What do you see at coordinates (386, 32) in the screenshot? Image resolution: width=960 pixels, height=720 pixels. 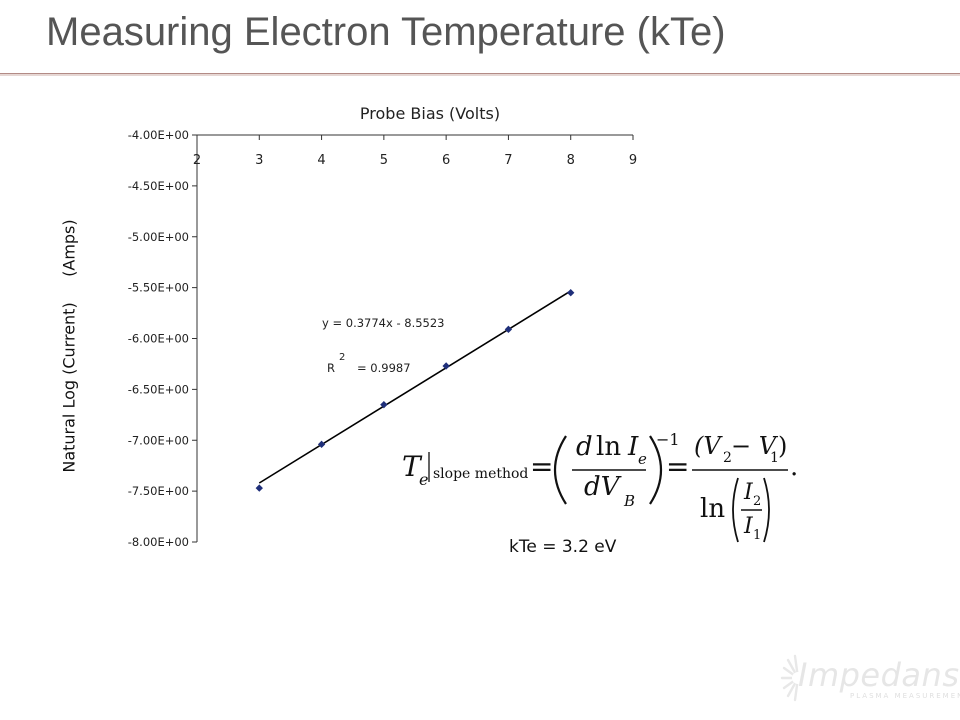 I see `slide-title: Measuring Electron Temperature (kTe)` at bounding box center [386, 32].